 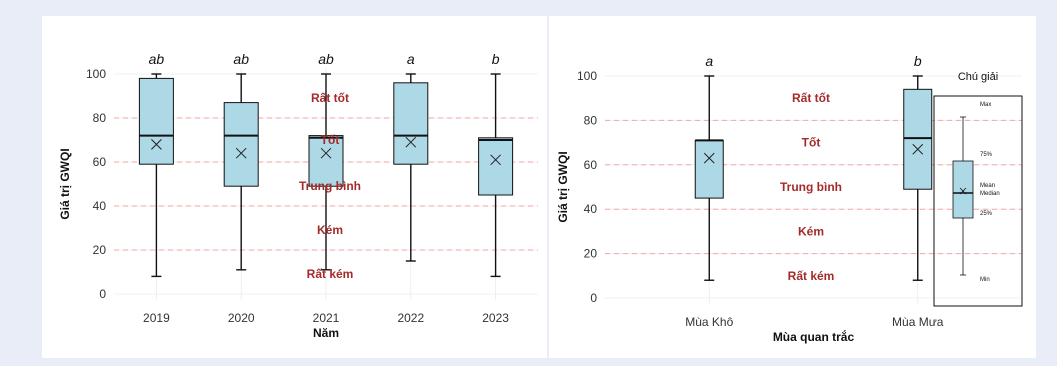 I want to click on legend-sample-box, so click(x=963, y=189).